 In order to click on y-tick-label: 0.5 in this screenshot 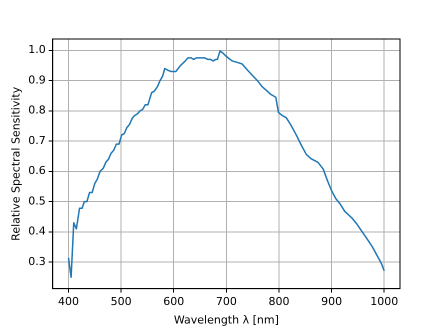, I will do `click(37, 201)`.